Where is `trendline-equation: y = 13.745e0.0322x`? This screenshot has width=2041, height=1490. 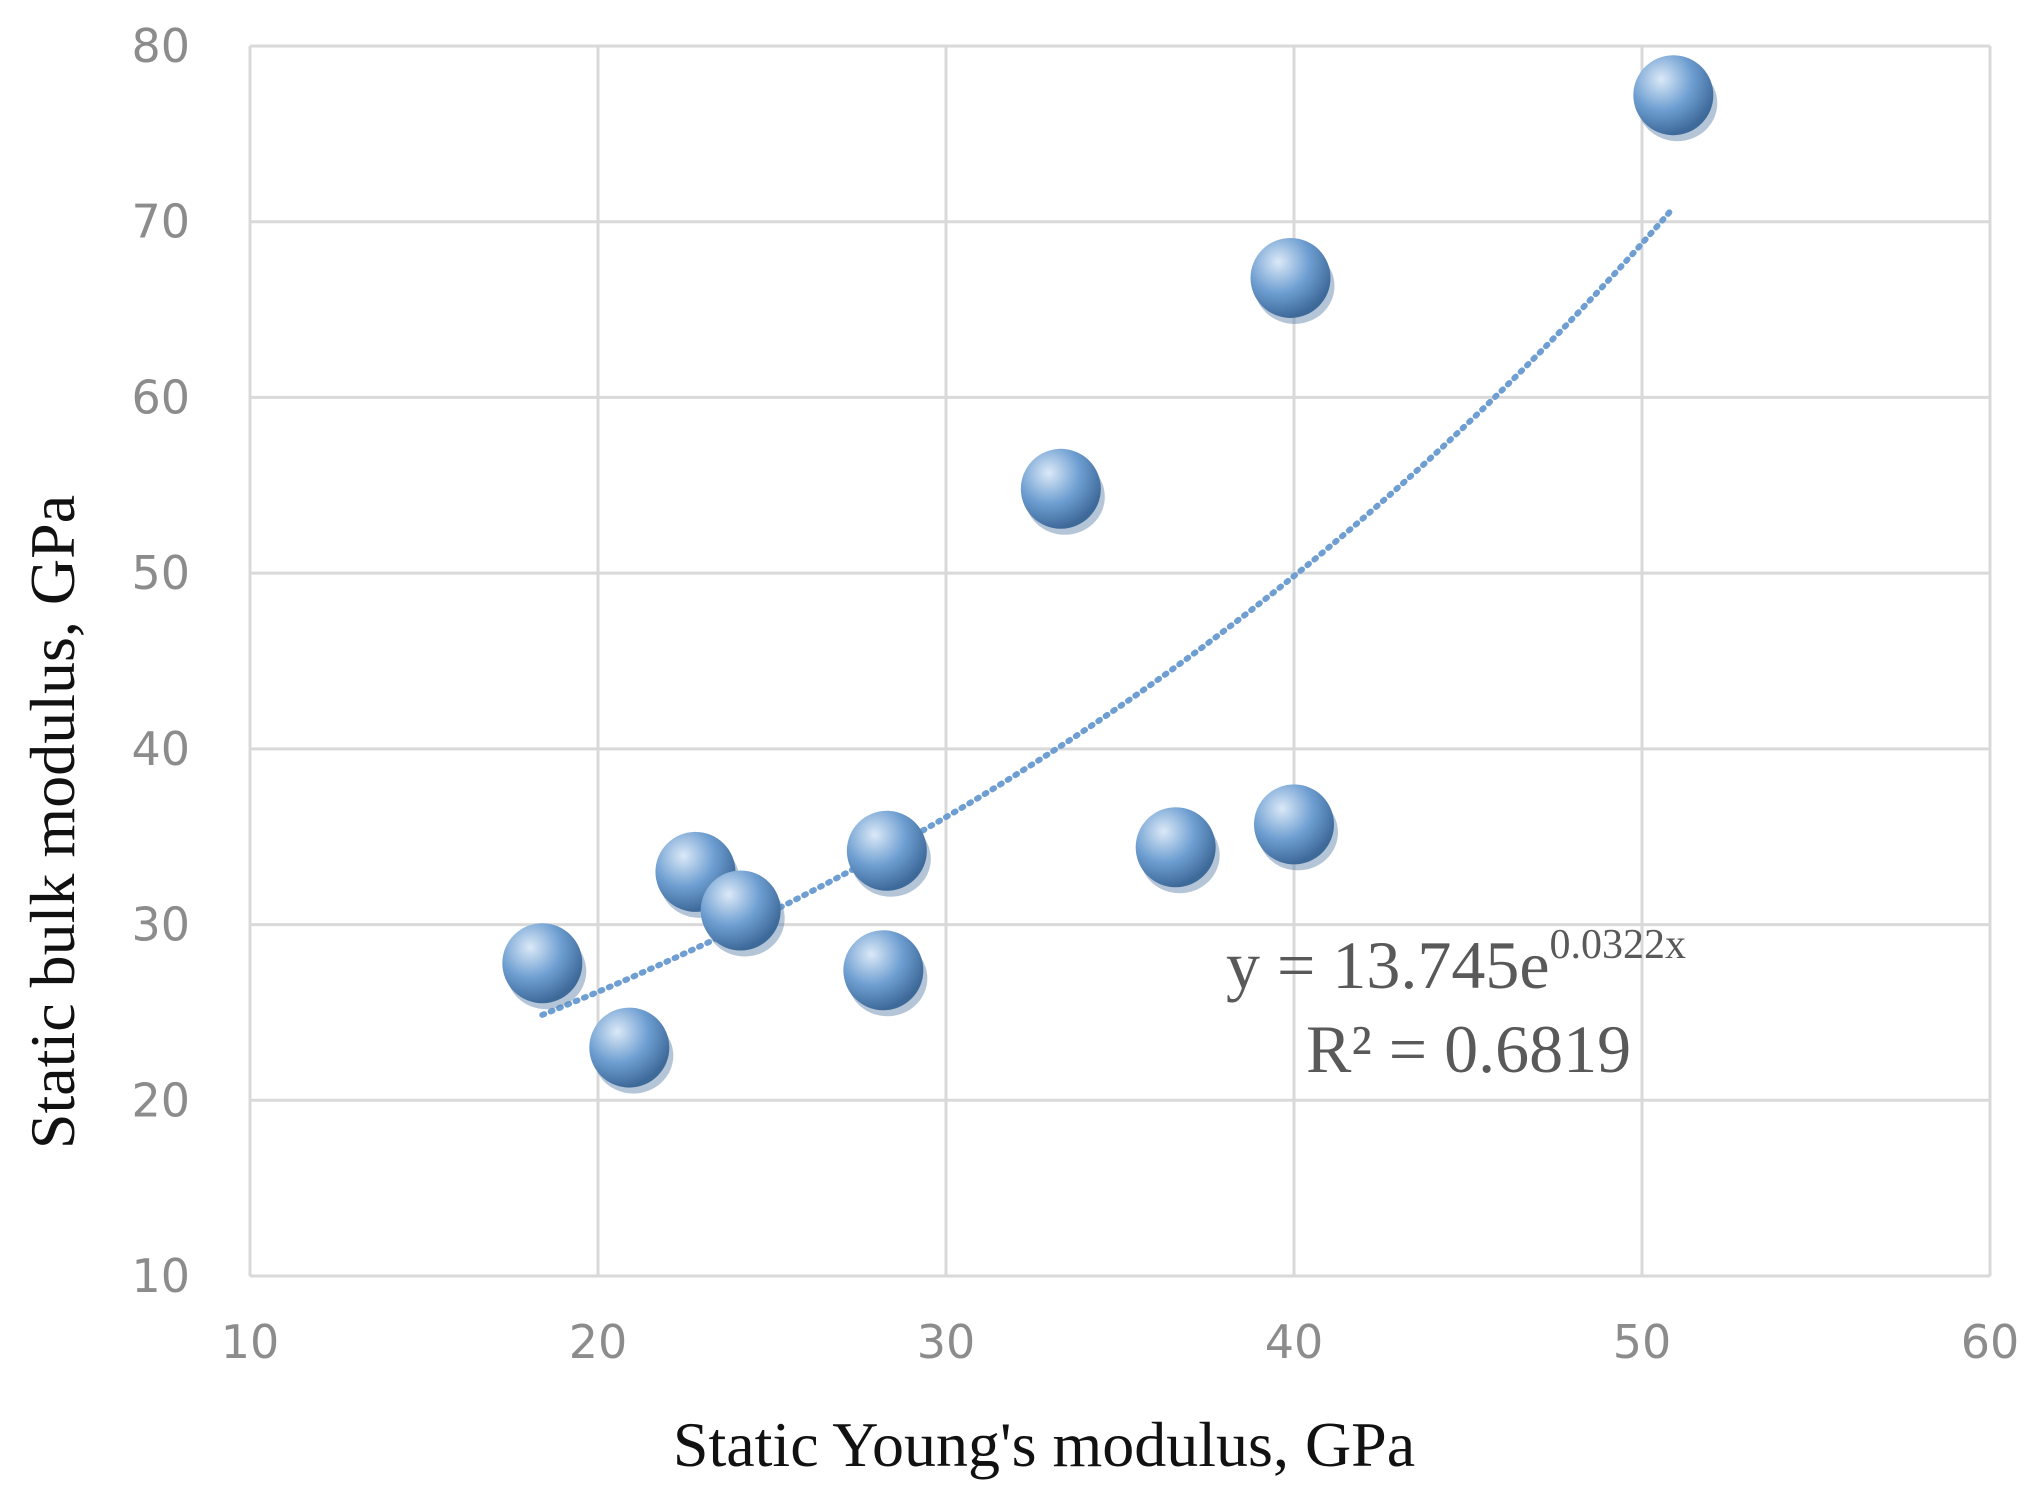 trendline-equation: y = 13.745e0.0322x is located at coordinates (1456, 962).